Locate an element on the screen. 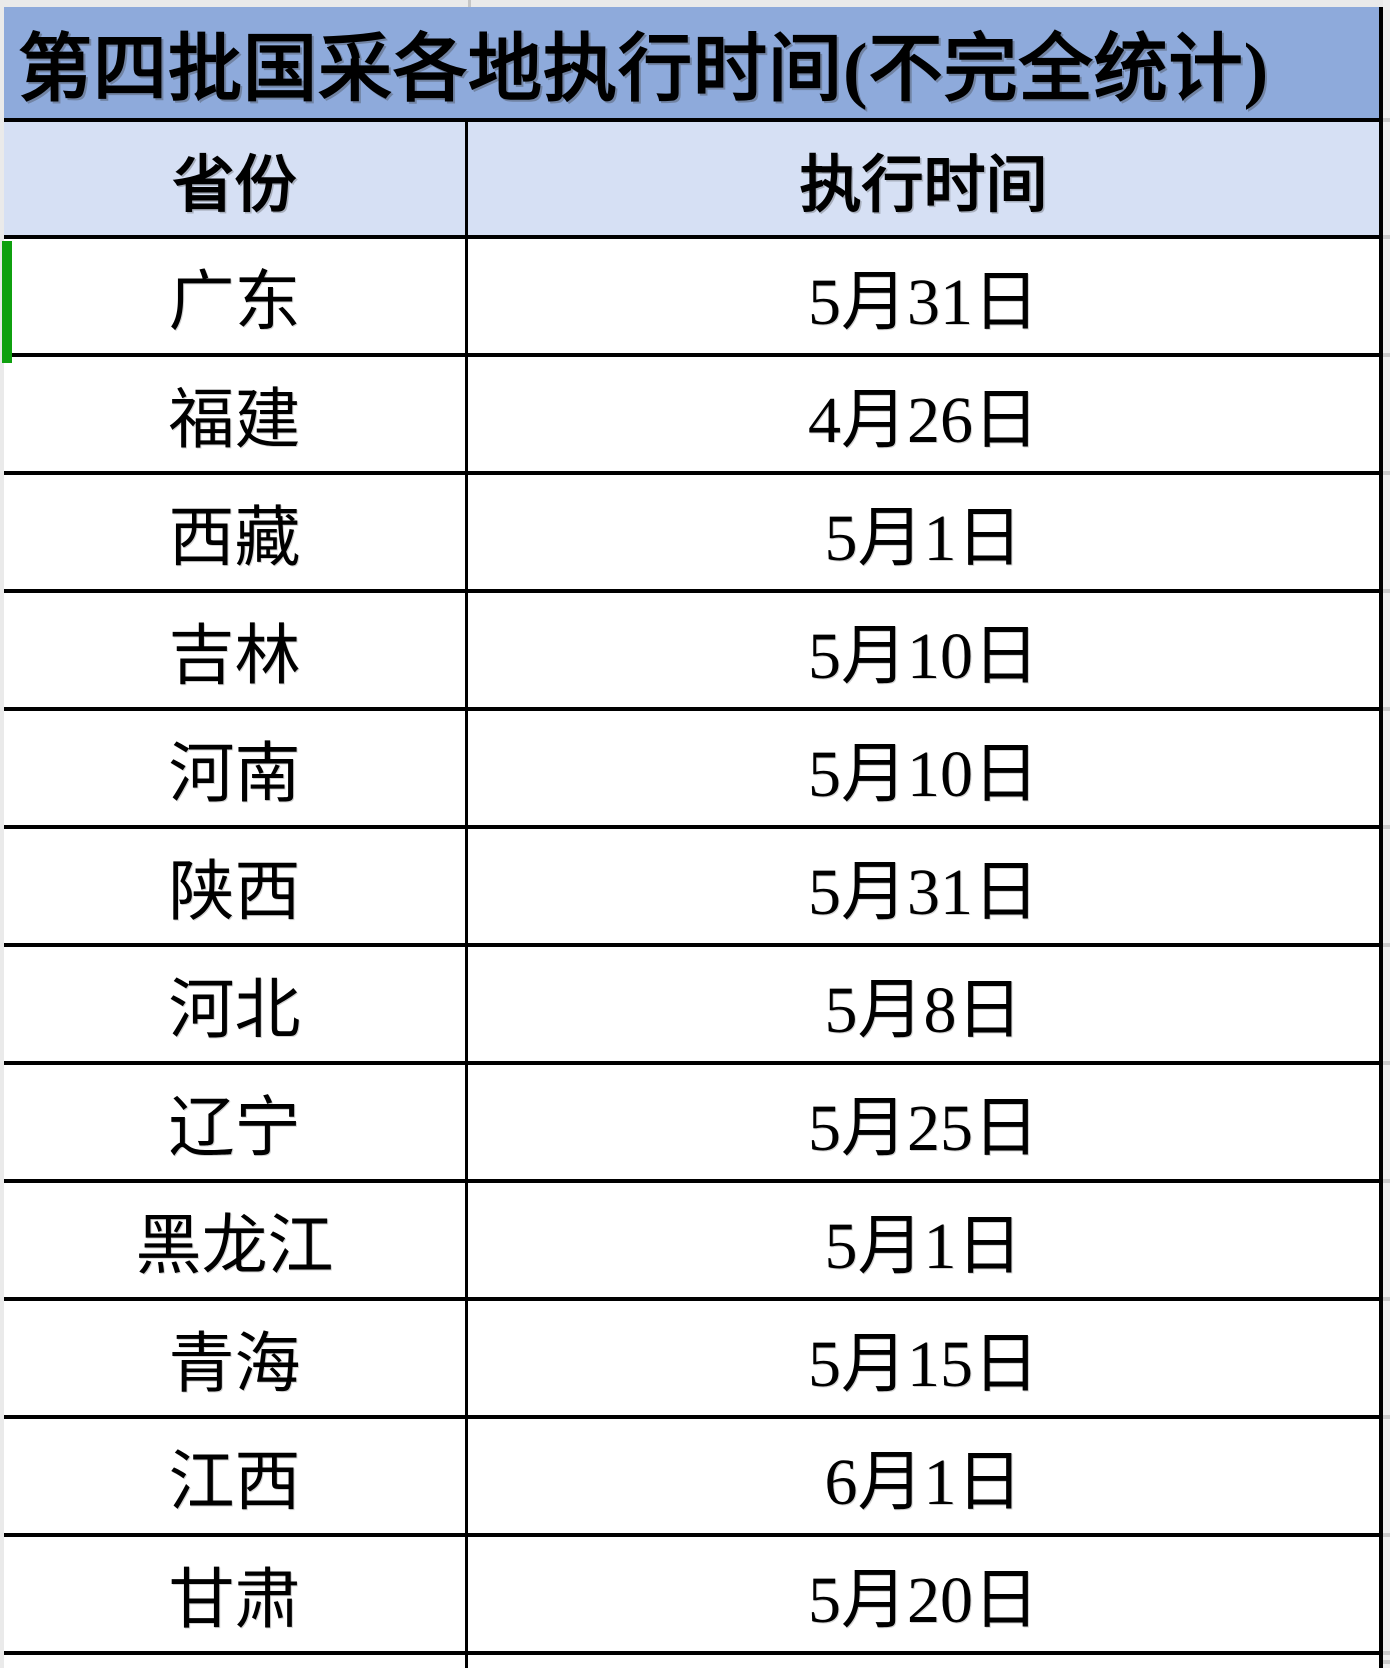 Image resolution: width=1390 pixels, height=1668 pixels. selected-cell-indicator is located at coordinates (7, 302).